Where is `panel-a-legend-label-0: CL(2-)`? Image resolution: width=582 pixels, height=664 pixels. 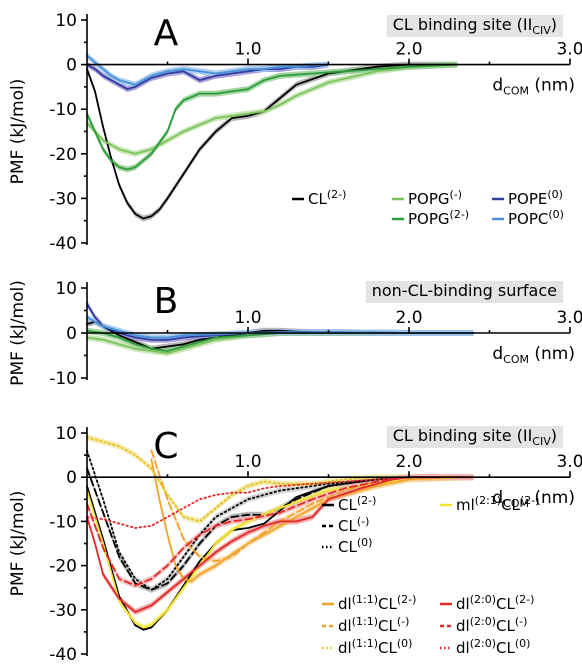 panel-a-legend-label-0: CL(2-) is located at coordinates (327, 198).